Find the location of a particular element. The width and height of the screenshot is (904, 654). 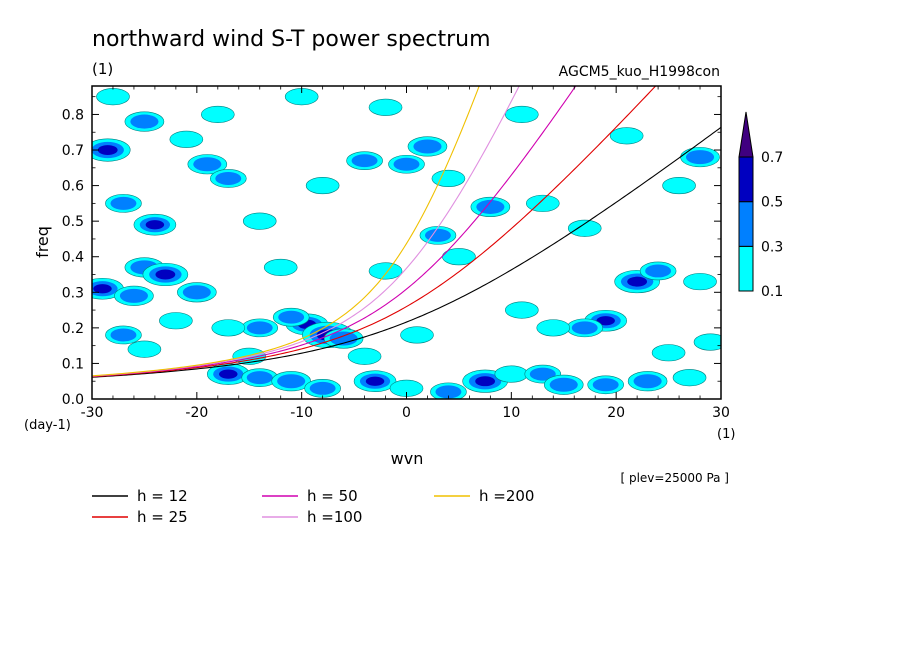

legend: h = 12 h = 25 h = 50 h =100 h =200 is located at coordinates (313, 506).